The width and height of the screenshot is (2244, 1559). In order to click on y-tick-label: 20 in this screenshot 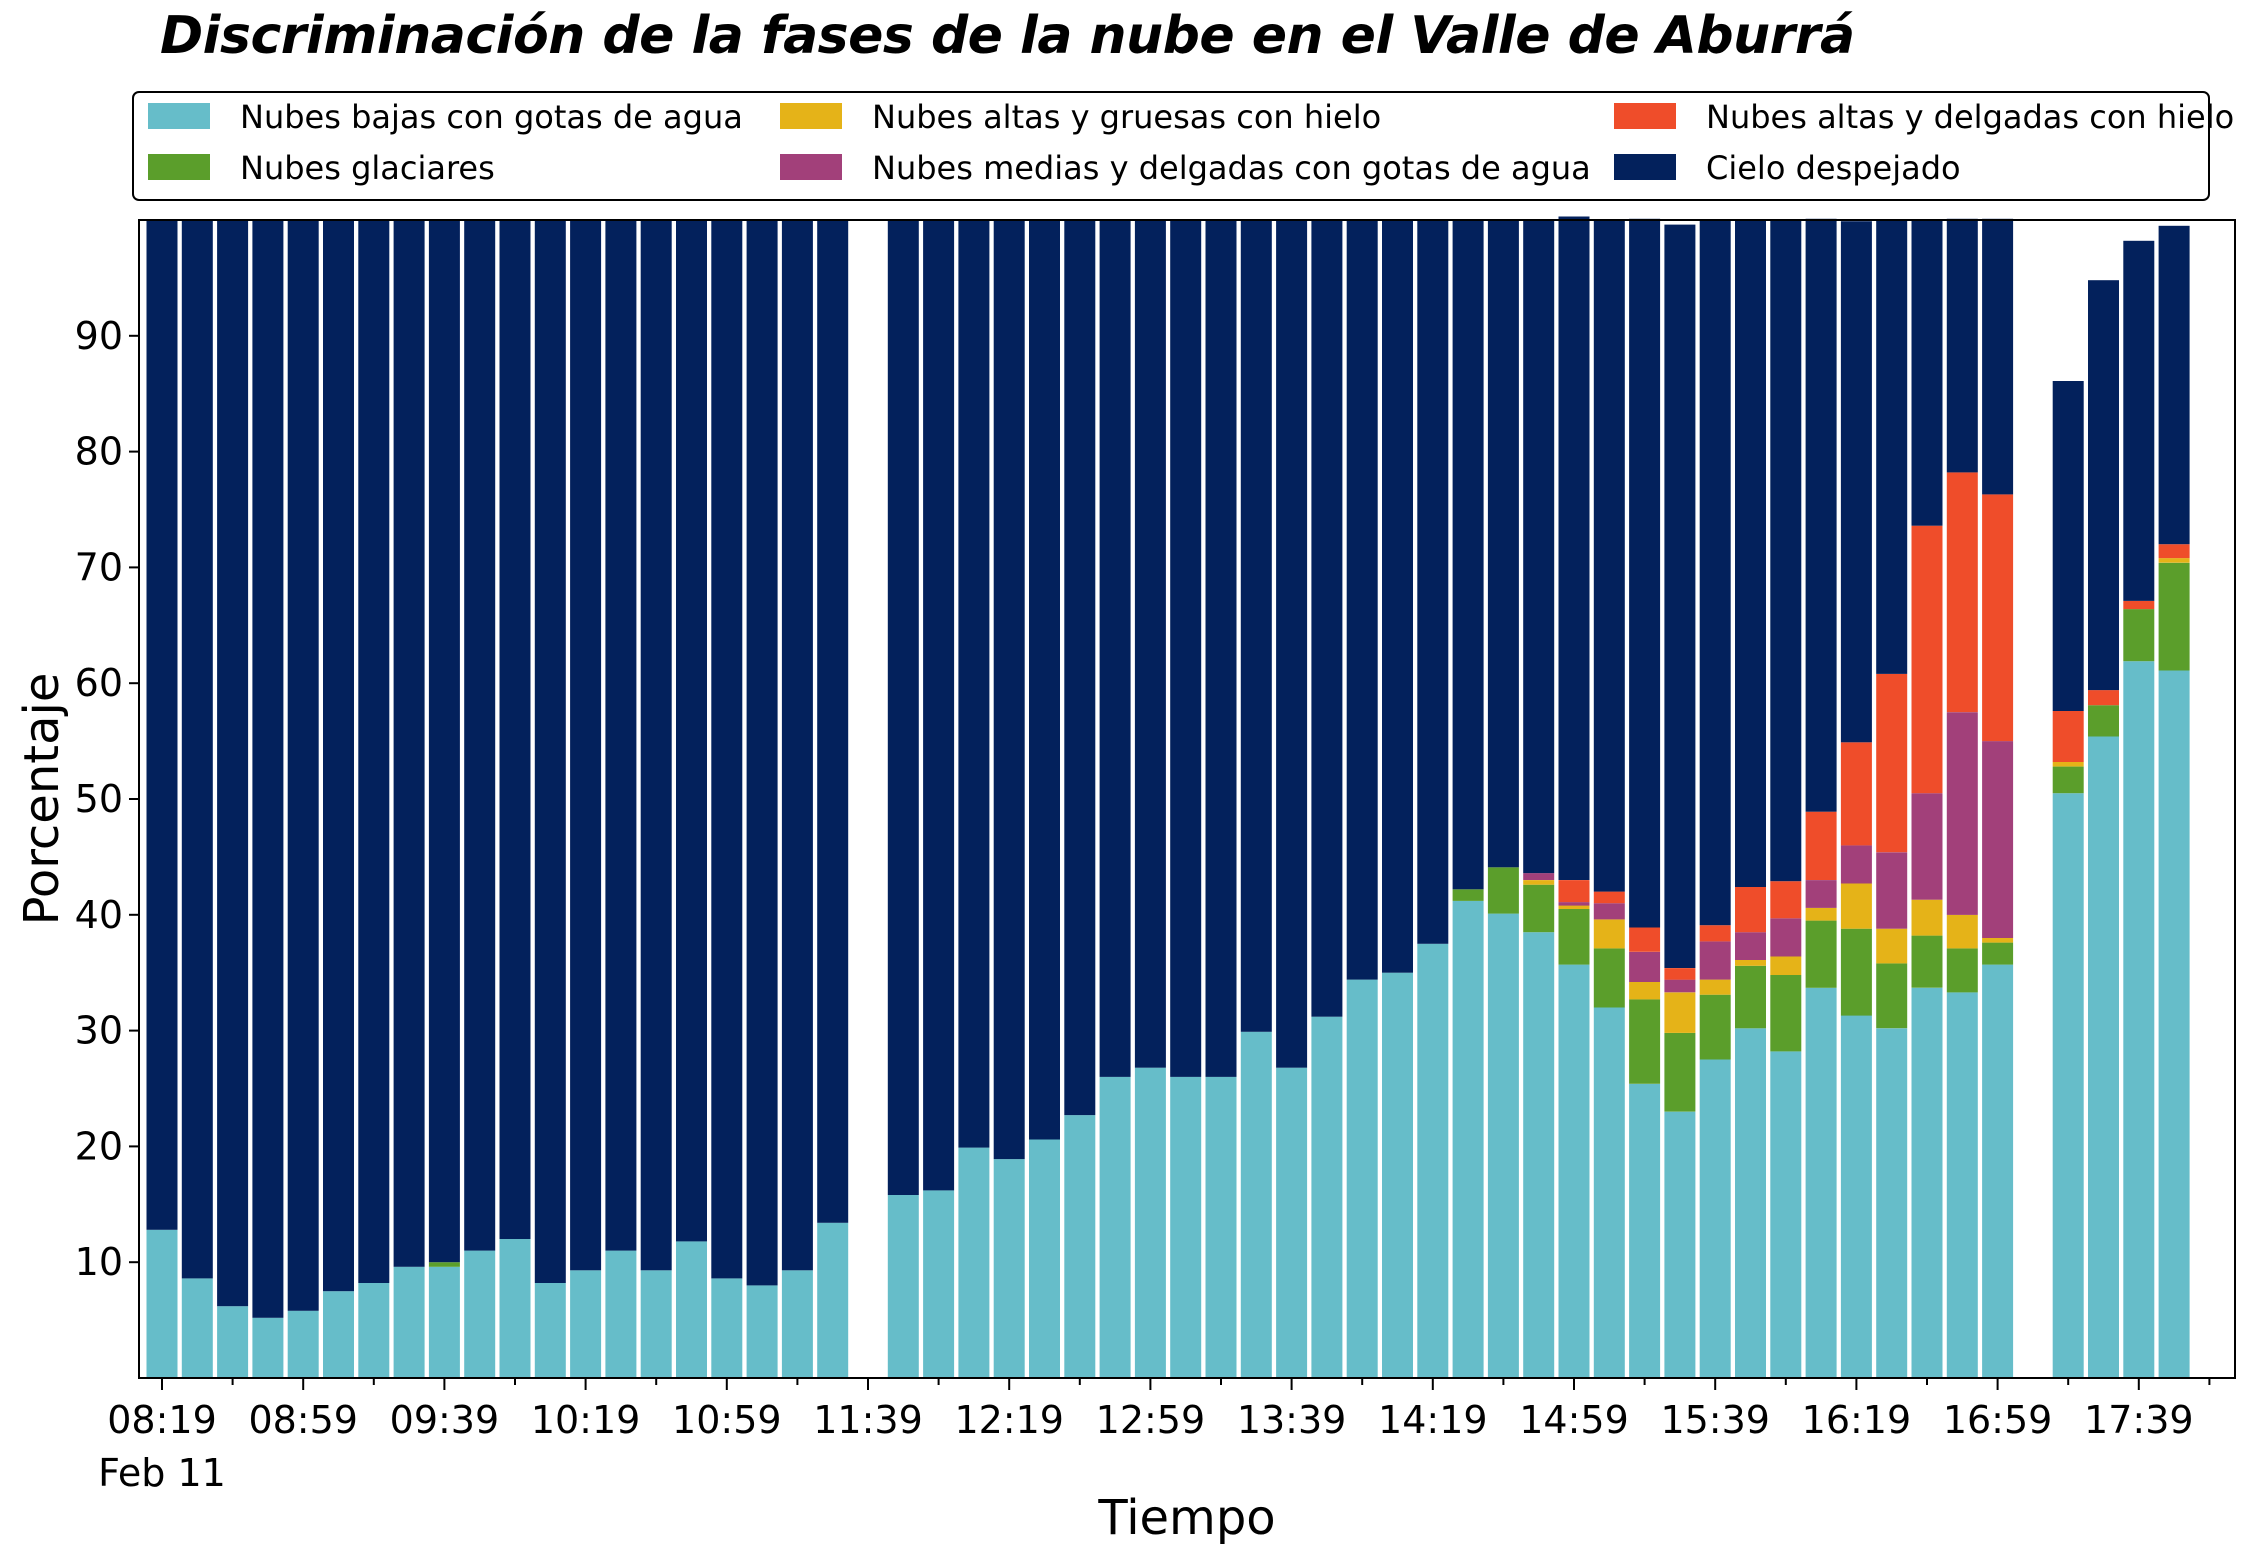, I will do `click(99, 1146)`.